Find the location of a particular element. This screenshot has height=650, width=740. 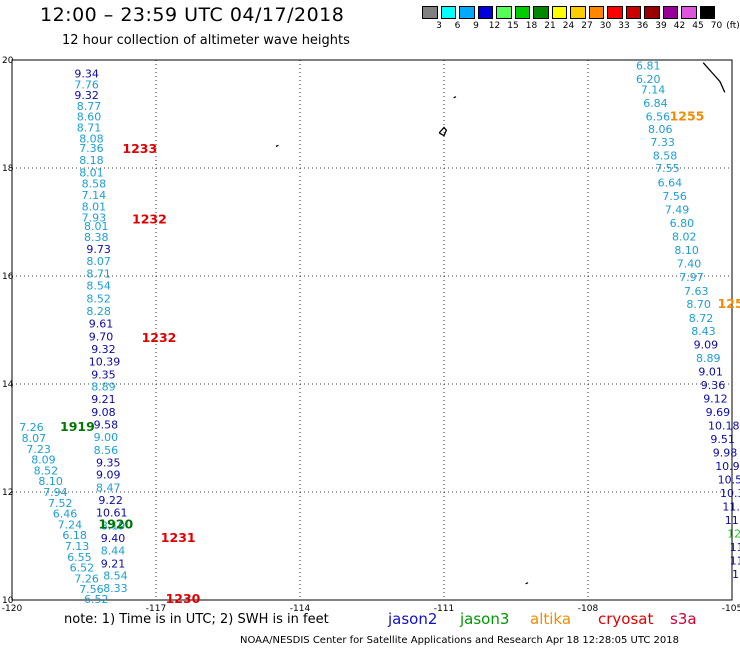

legend-unit: (ft) is located at coordinates (733, 26).